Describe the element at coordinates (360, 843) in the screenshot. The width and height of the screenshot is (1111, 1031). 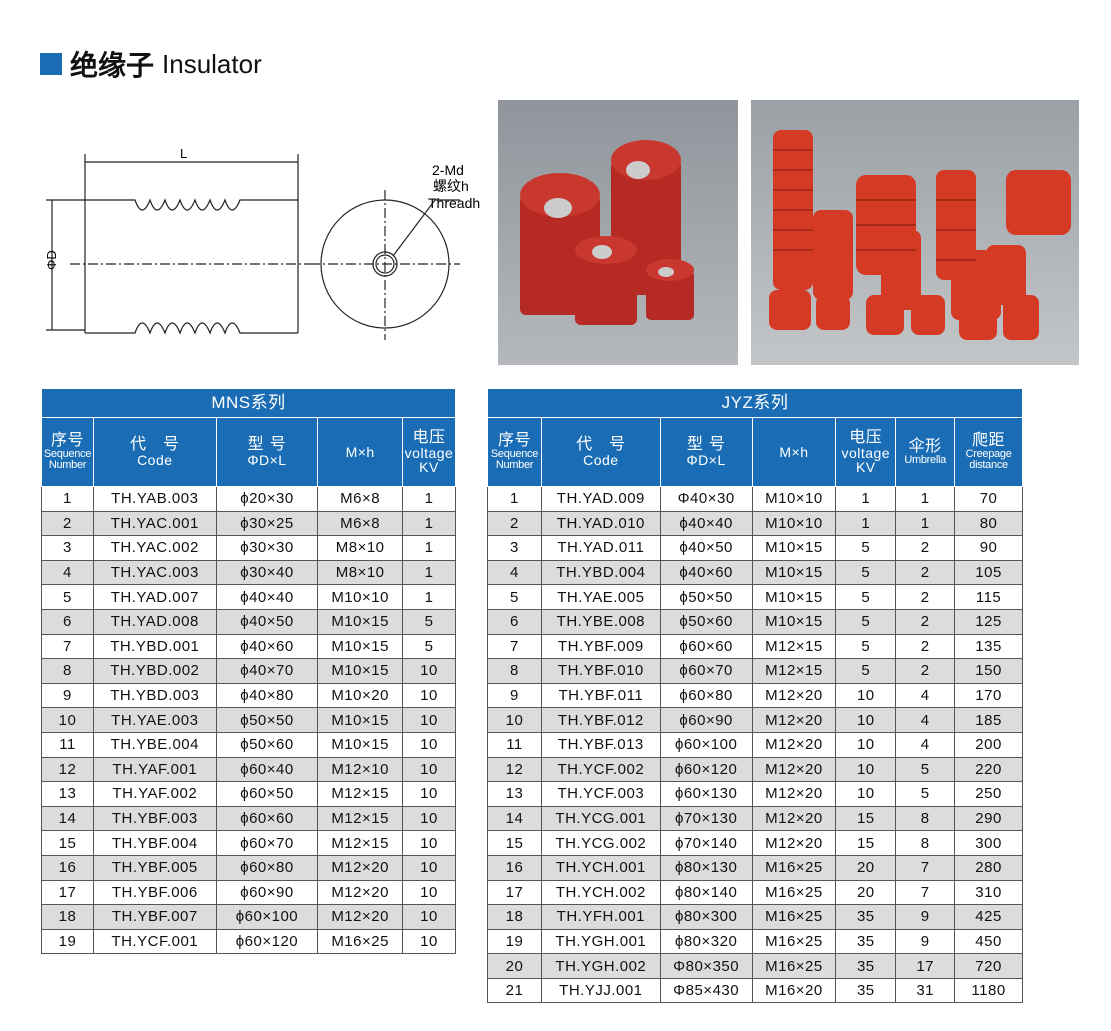
I see `table-cell: M12×15` at that location.